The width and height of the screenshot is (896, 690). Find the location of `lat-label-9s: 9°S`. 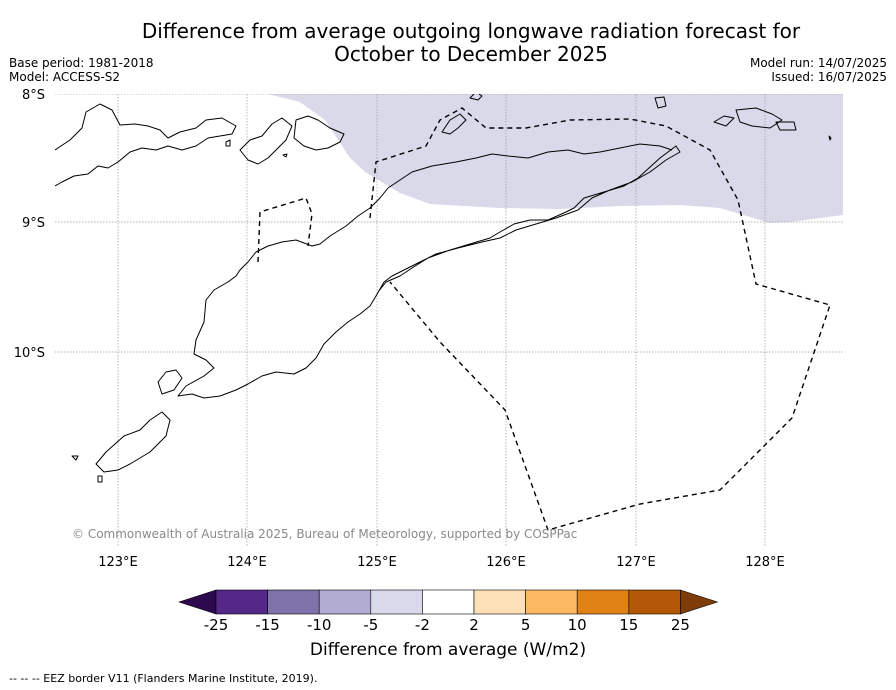

lat-label-9s: 9°S is located at coordinates (33, 223).